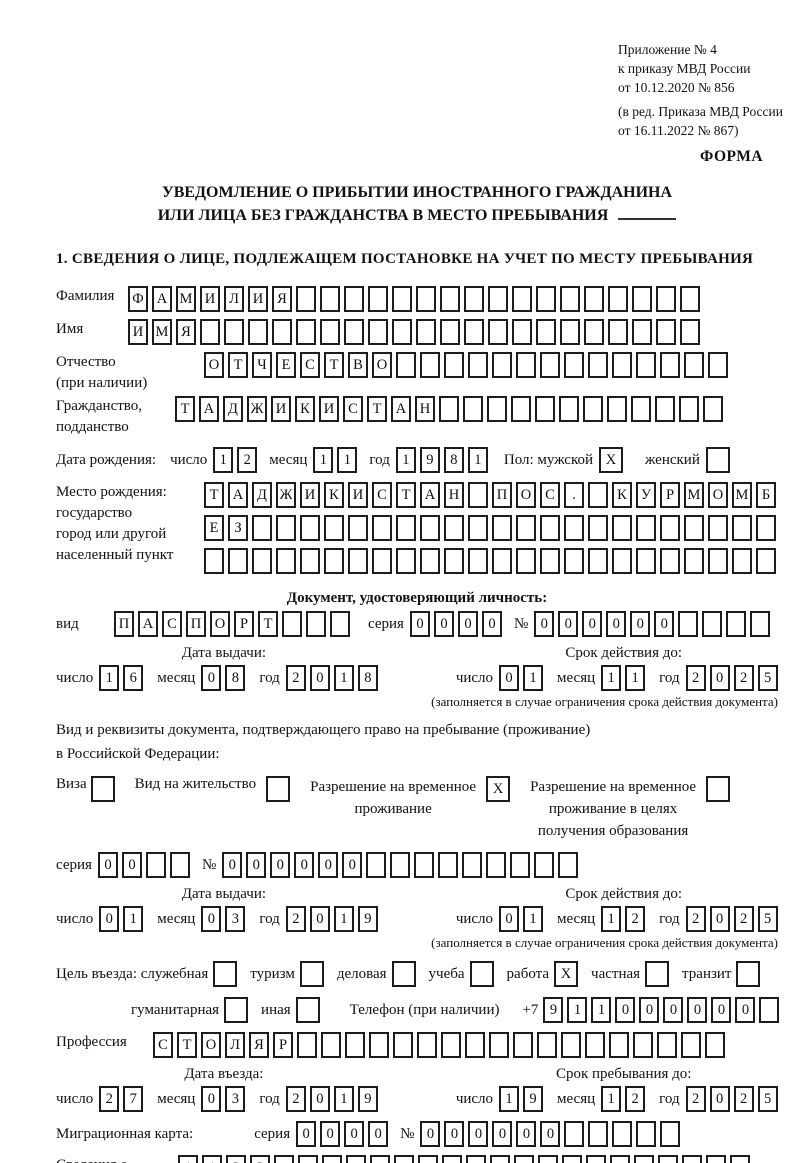 This screenshot has width=800, height=1163. What do you see at coordinates (358, 365) in the screenshot?
I see `patronymic-cells-box-7: В` at bounding box center [358, 365].